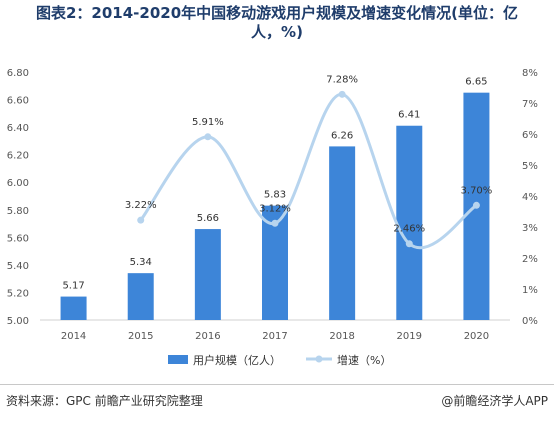 Image resolution: width=554 pixels, height=421 pixels. I want to click on y-left-tick-label: 5.20, so click(18, 293).